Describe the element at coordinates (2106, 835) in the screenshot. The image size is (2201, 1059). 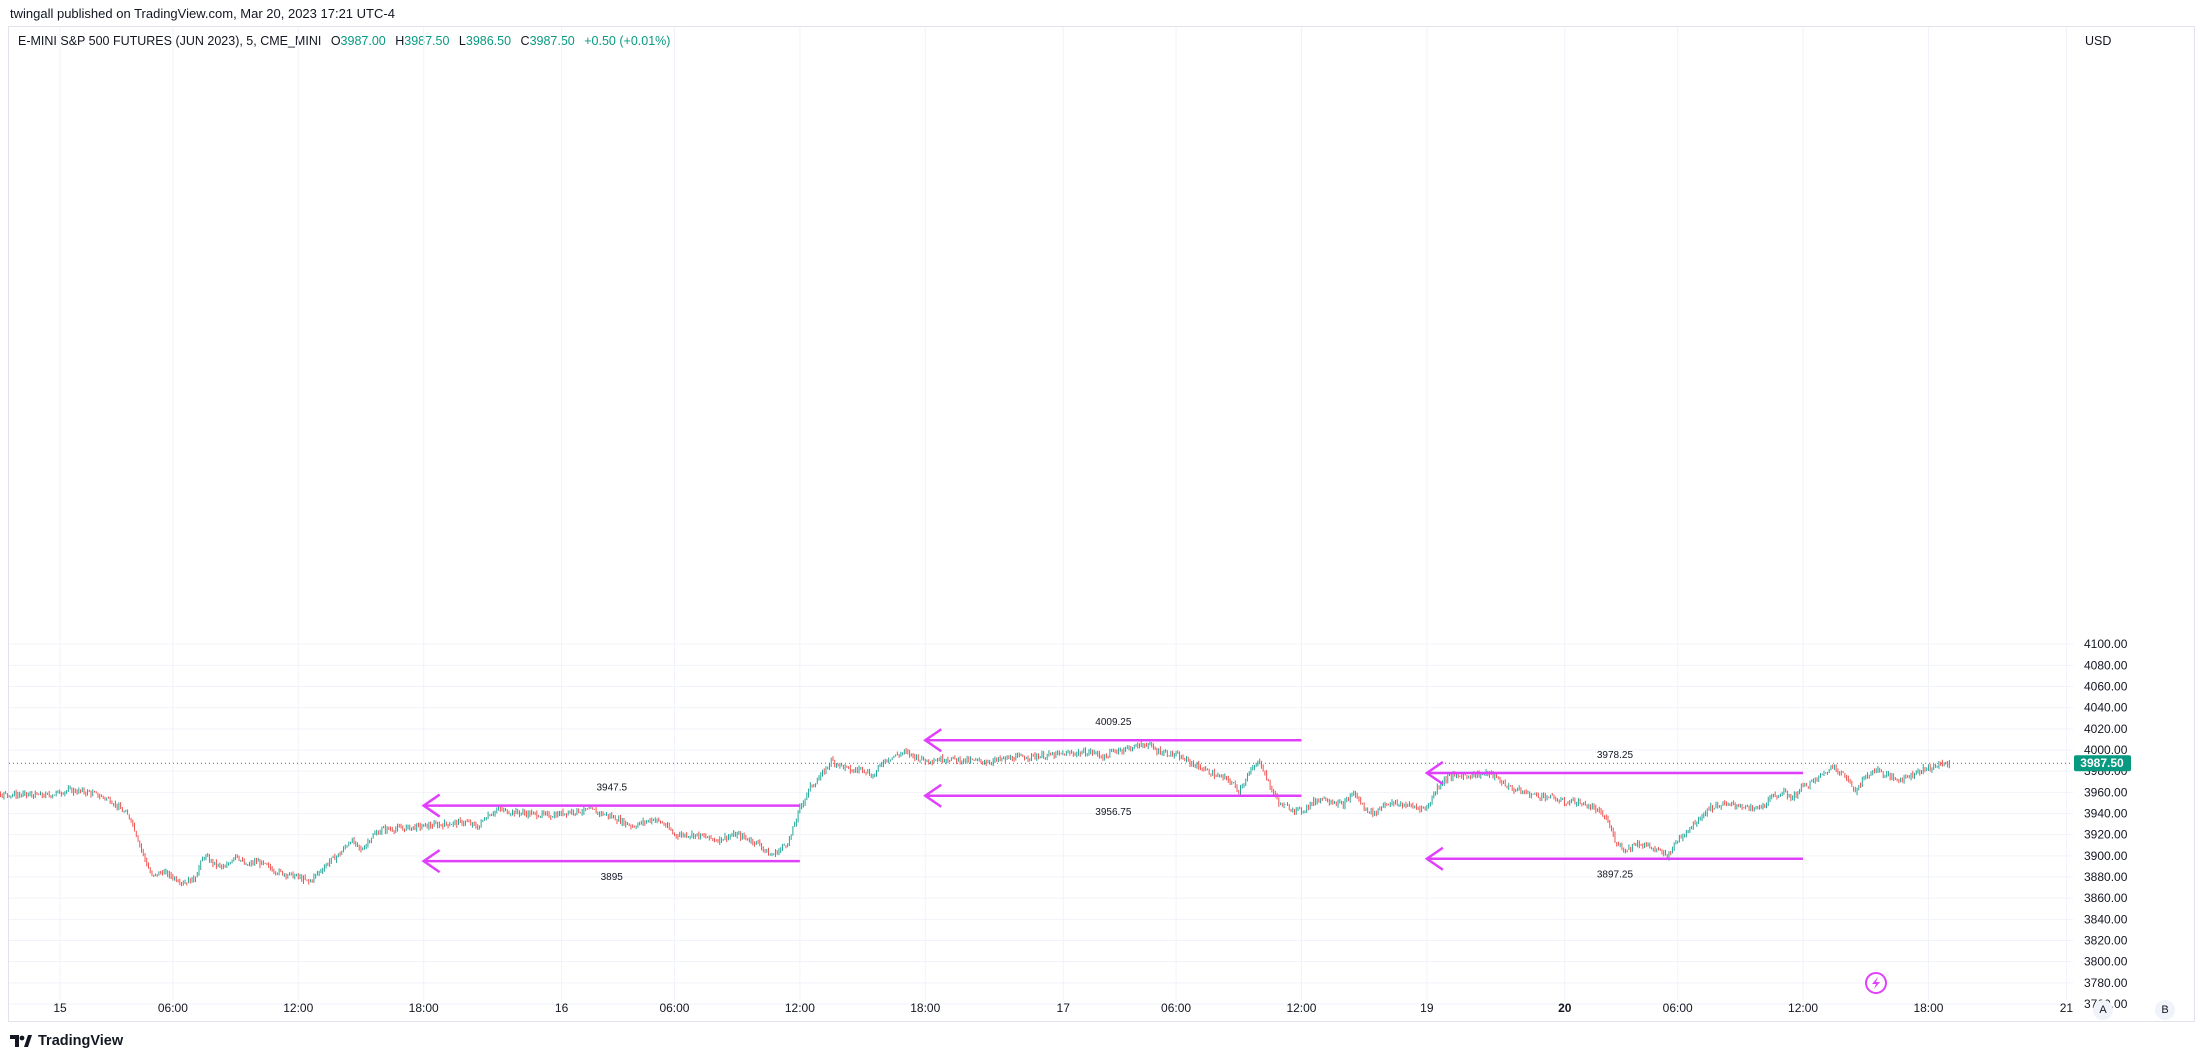
I see `price-tick-label: 3920.00` at that location.